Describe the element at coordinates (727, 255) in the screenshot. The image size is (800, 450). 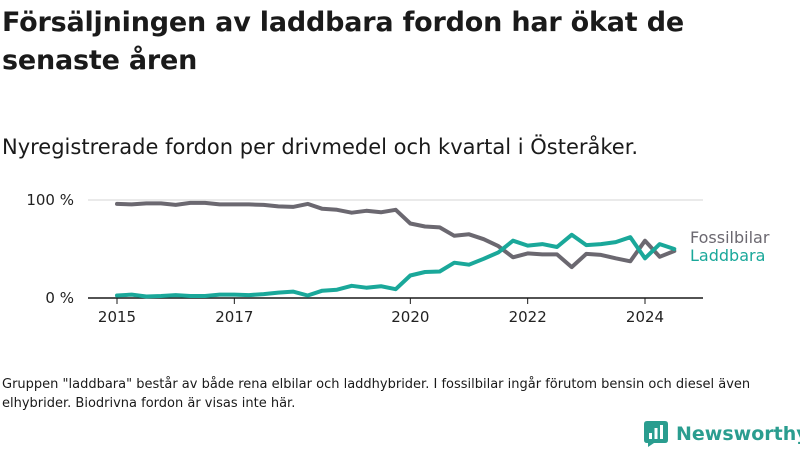
I see `series-label-laddbara: Laddbara` at that location.